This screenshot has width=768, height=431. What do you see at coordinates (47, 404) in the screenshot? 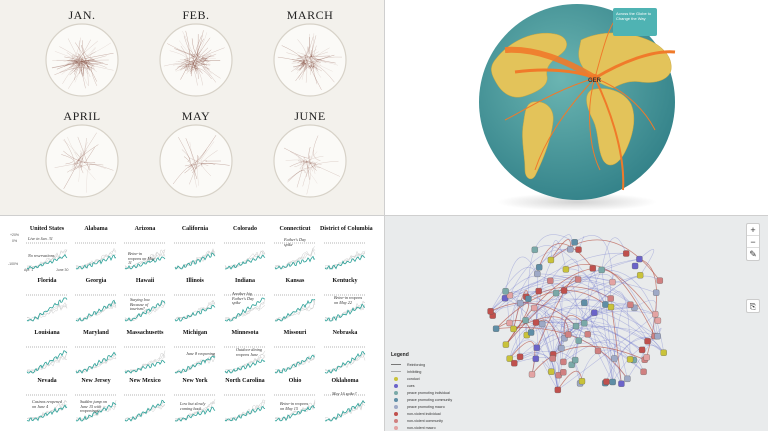
I see `note-nevada: Casinos reopened on June 4` at bounding box center [47, 404].